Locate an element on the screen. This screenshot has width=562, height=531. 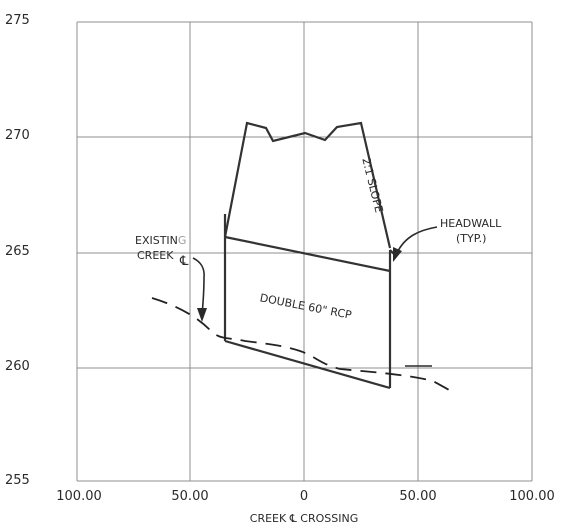
x-axis-labels: 100.00 50.00 0 50.00 100.00 is located at coordinates (305, 496).